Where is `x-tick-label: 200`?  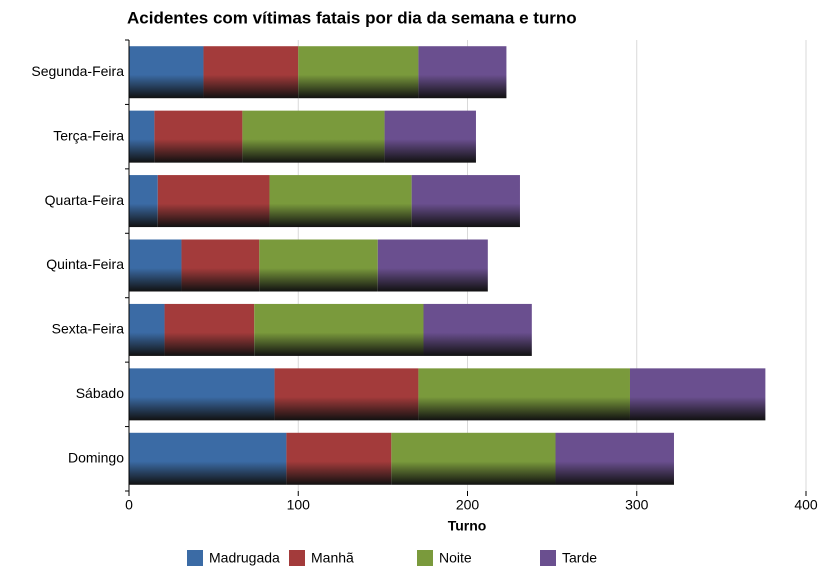 x-tick-label: 200 is located at coordinates (468, 505).